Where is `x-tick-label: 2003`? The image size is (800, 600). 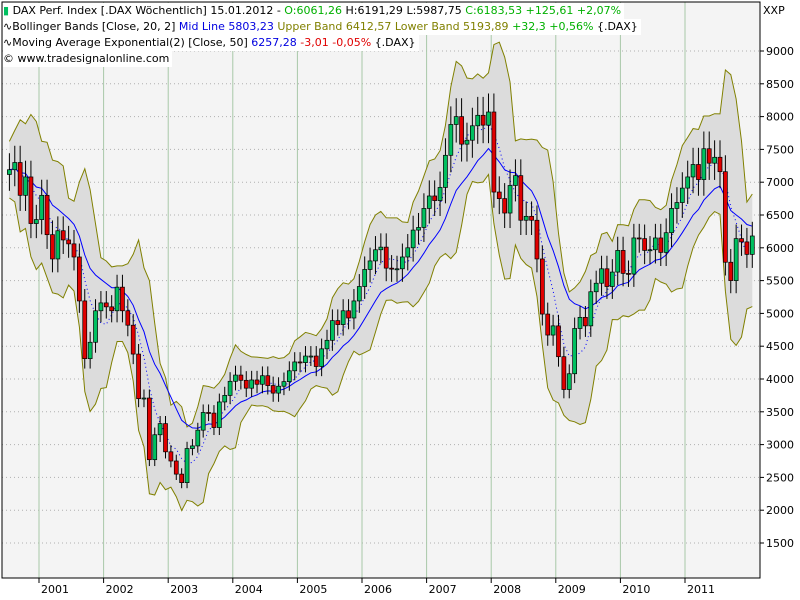 x-tick-label: 2003 is located at coordinates (184, 589).